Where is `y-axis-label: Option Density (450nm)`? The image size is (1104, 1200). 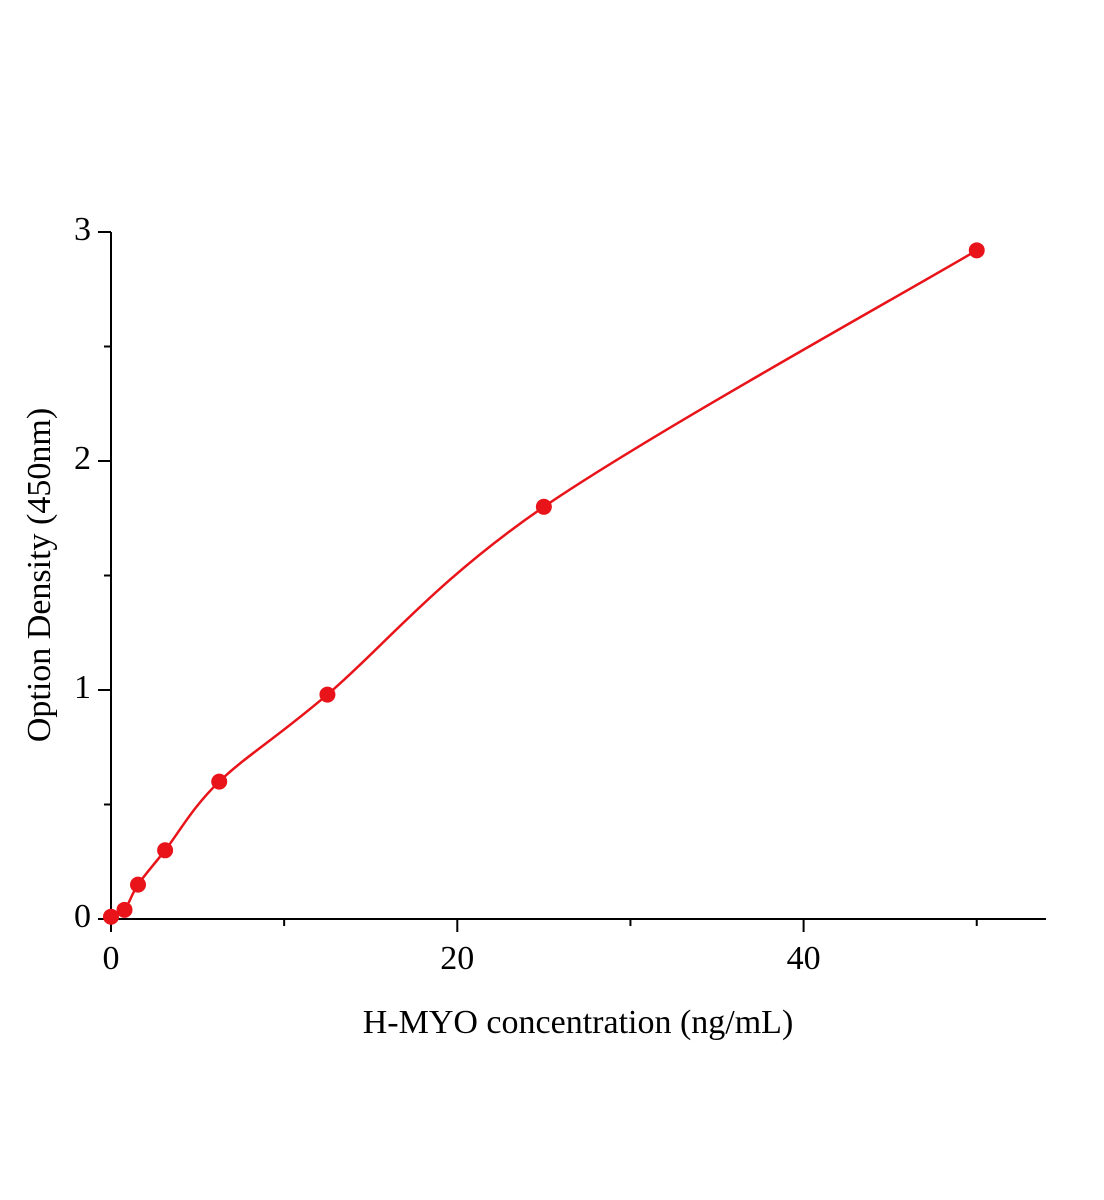
y-axis-label: Option Density (450nm) is located at coordinates (39, 575).